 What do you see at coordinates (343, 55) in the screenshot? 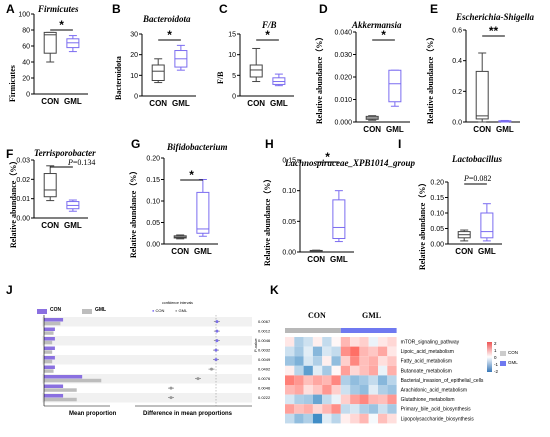
I see `y-tick-label-d: 0.030` at bounding box center [343, 55].